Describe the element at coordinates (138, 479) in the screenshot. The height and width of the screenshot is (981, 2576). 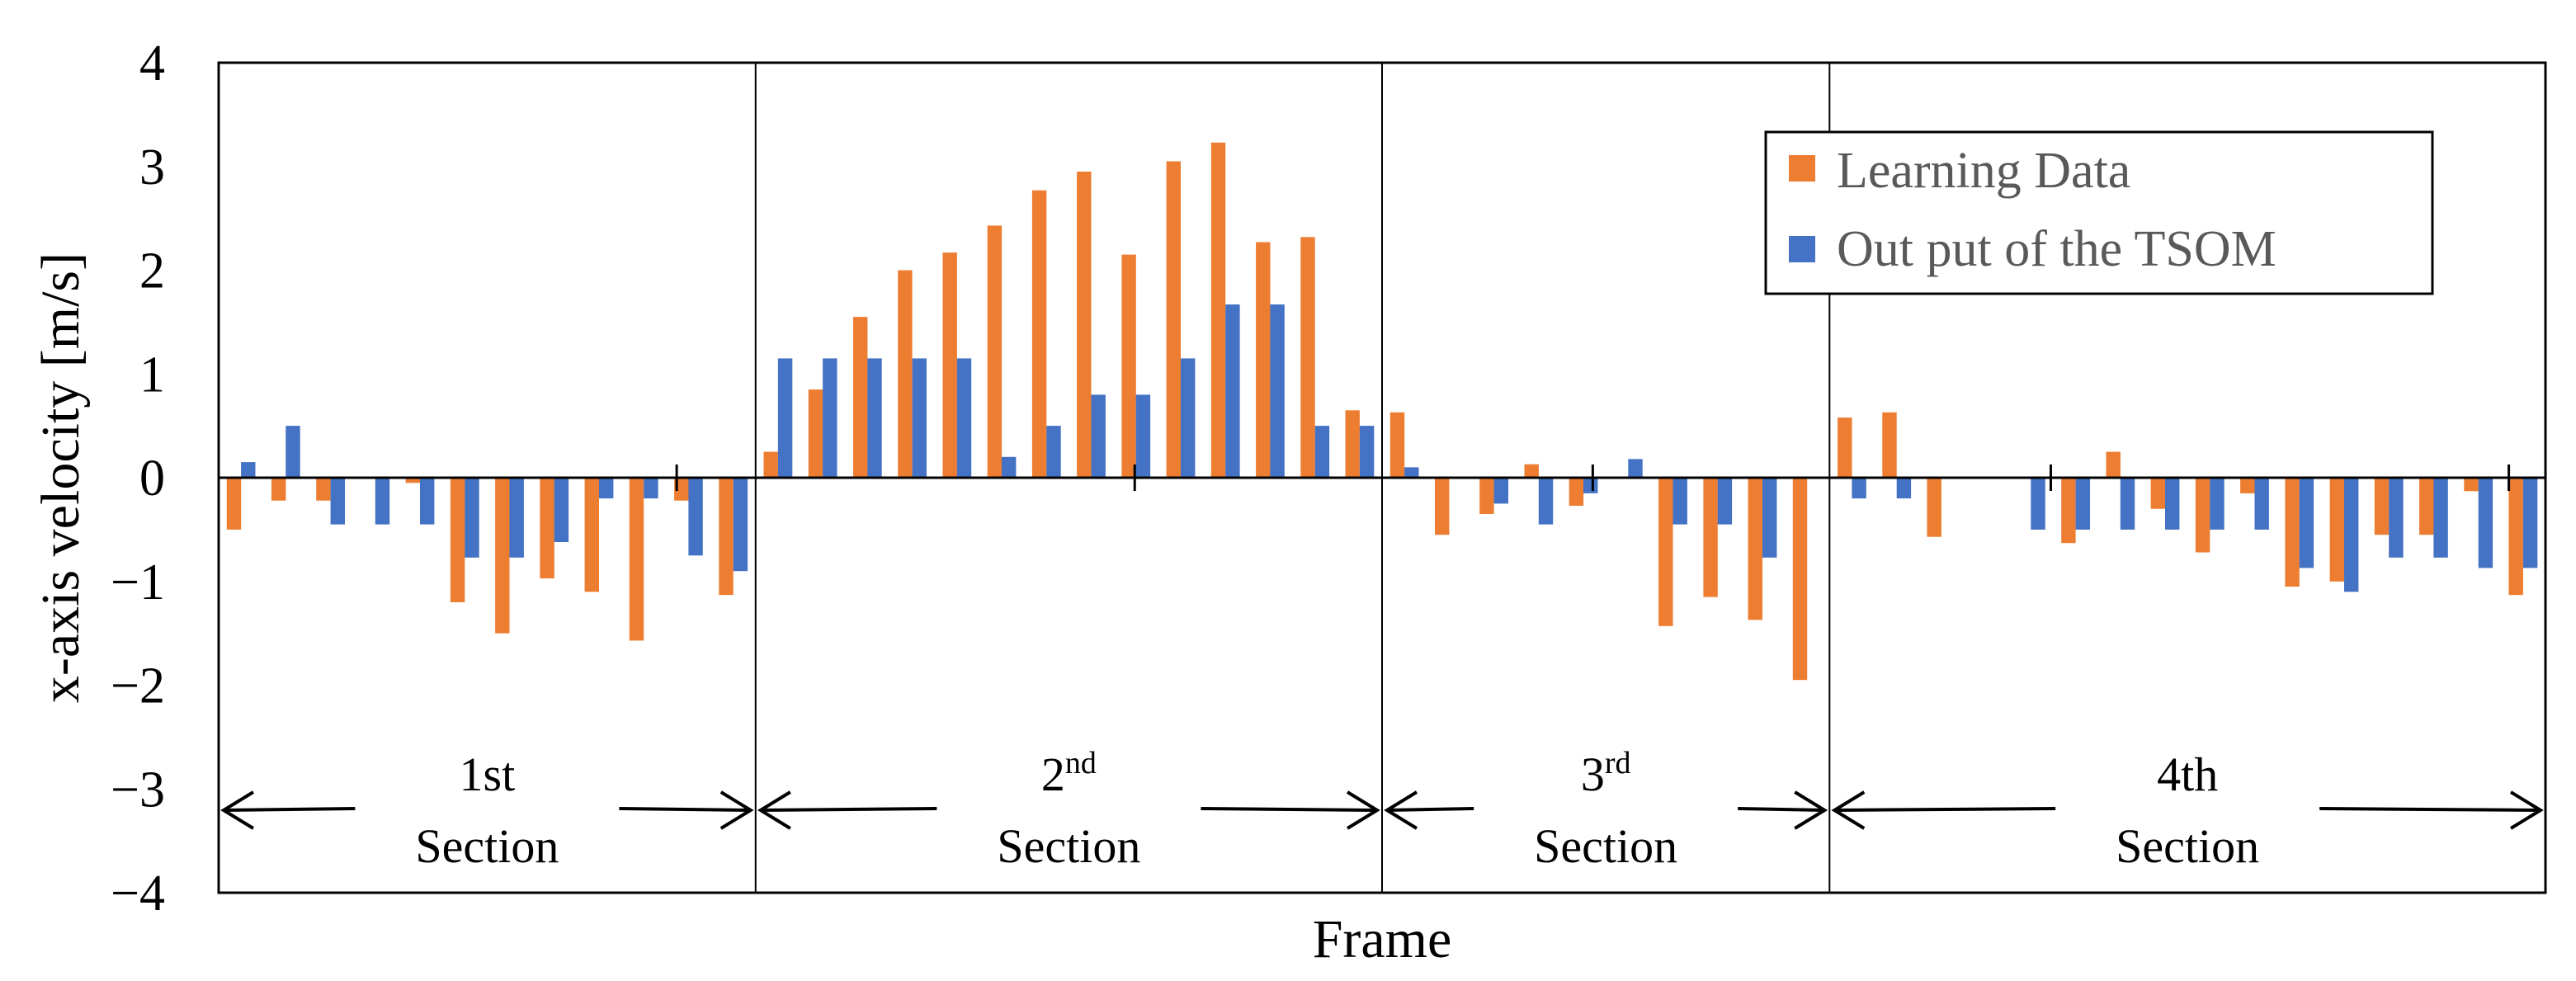
I see `y-tick-labels: 4 3 2 1 0 −1 −2 −3 −4` at that location.